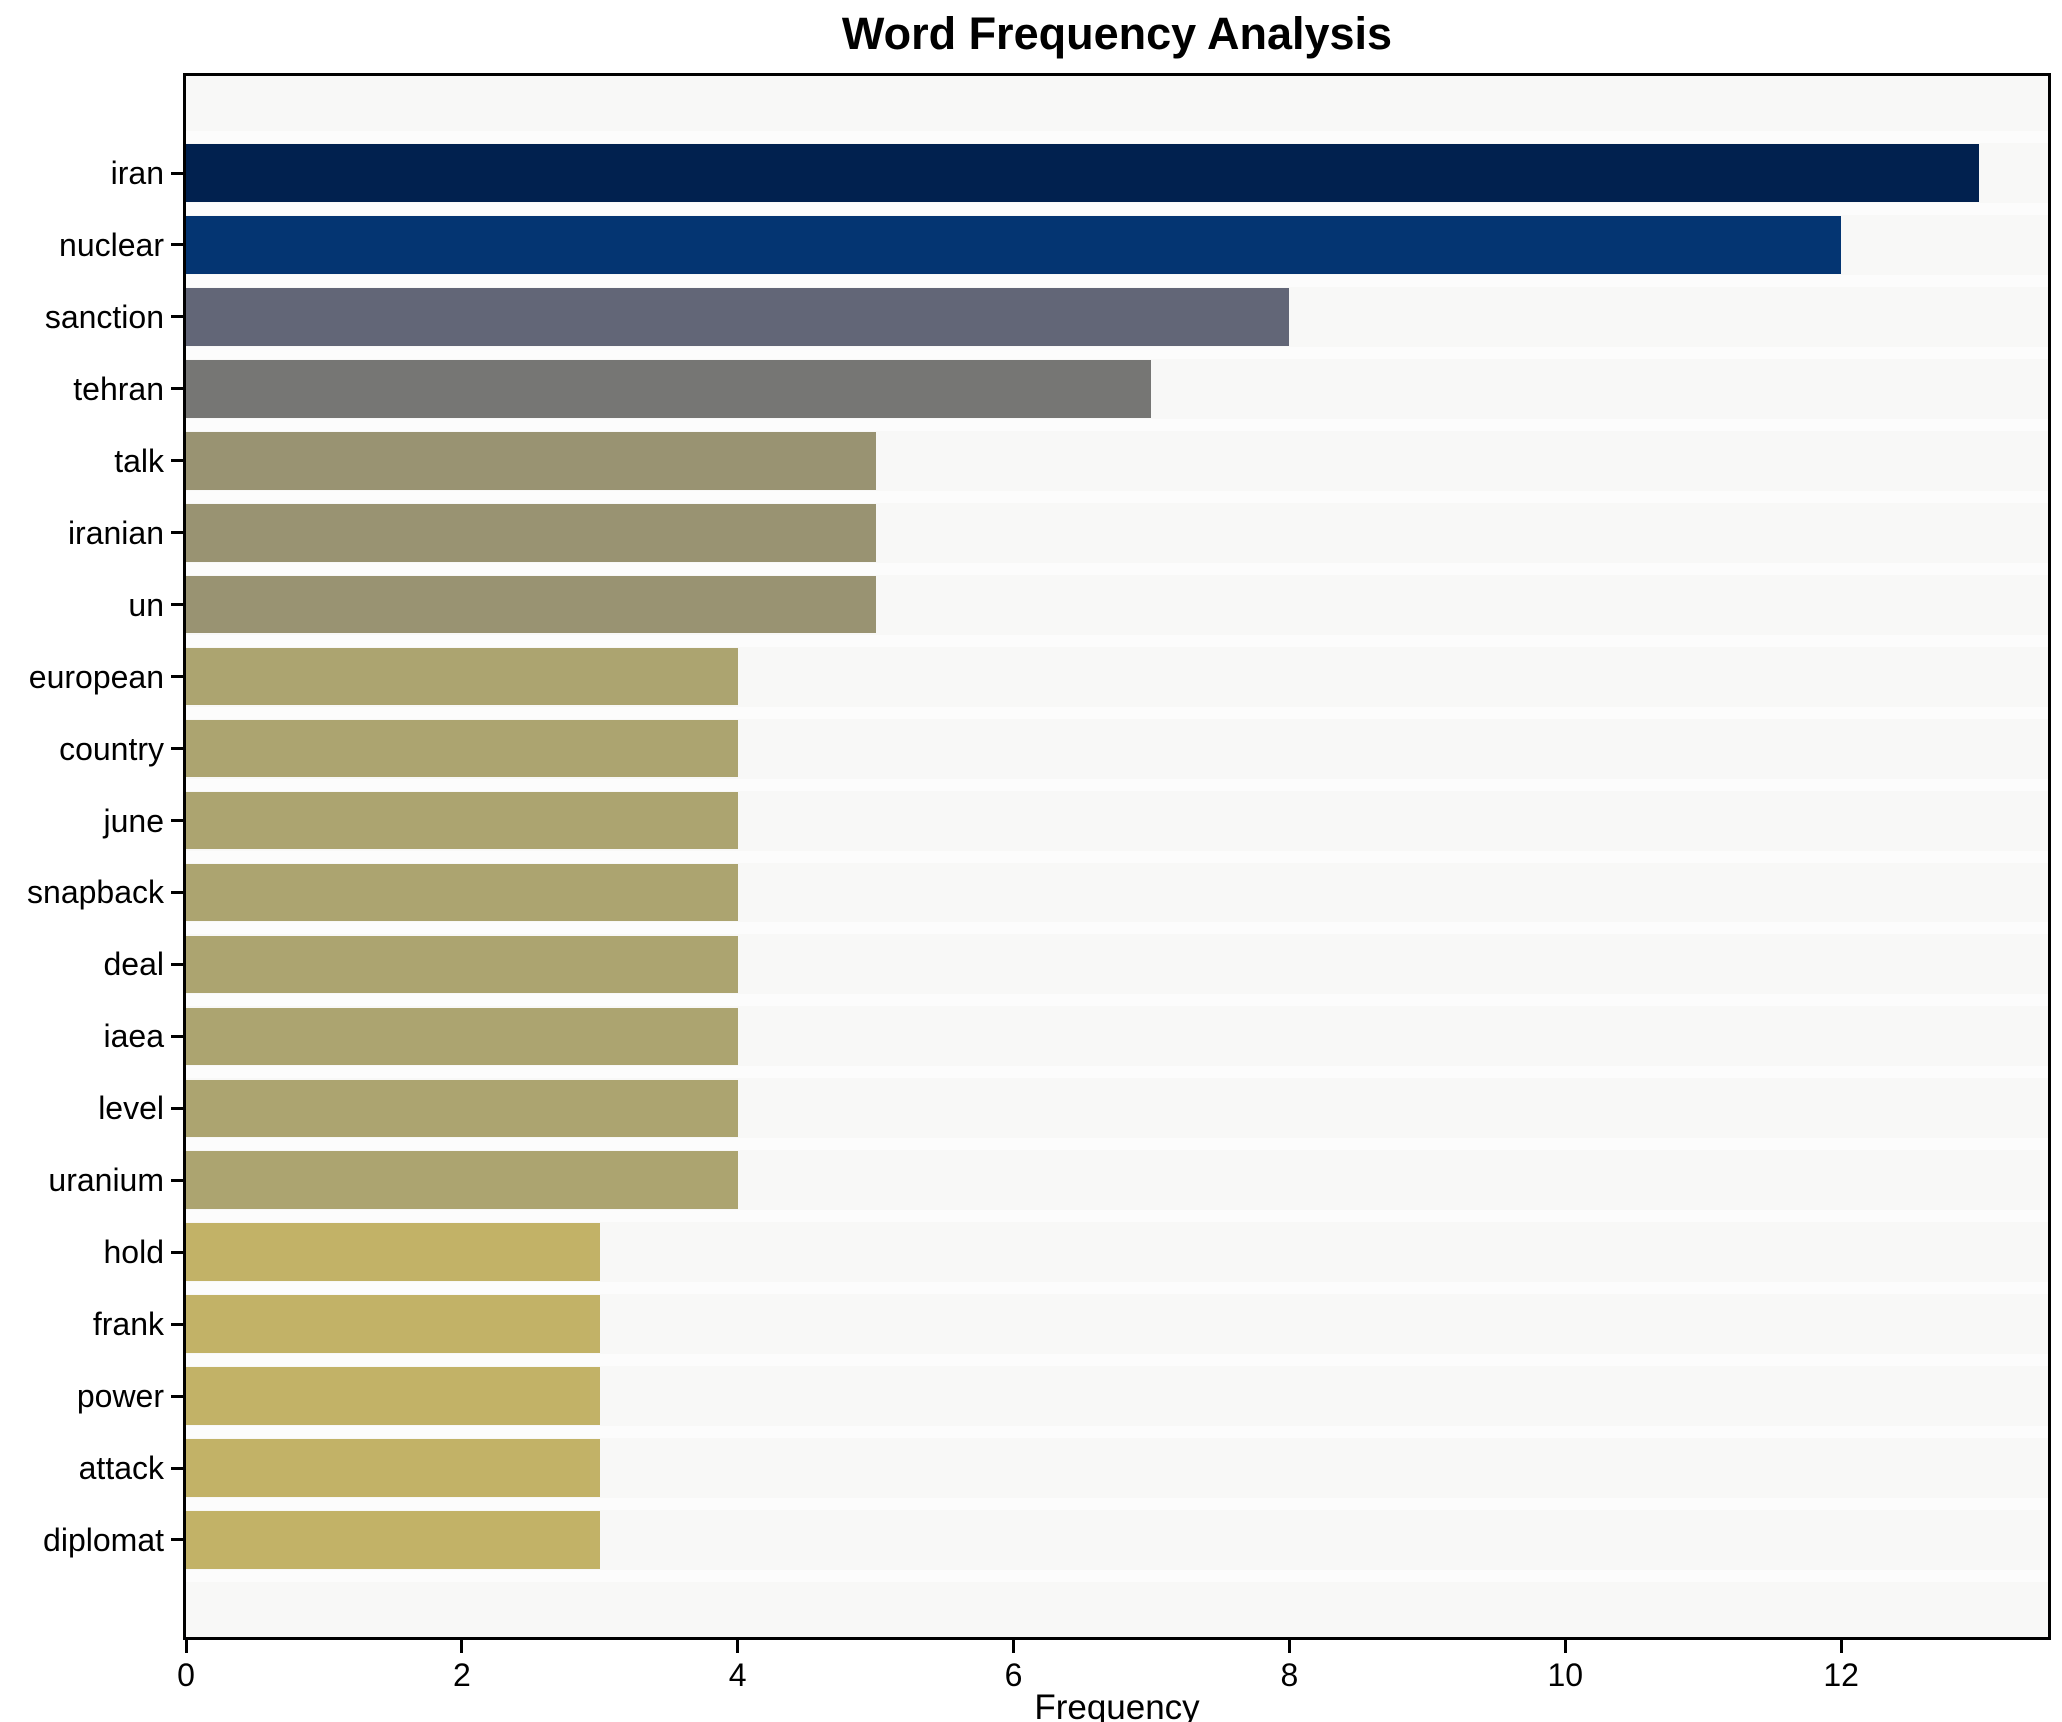 The image size is (2062, 1722). Describe the element at coordinates (104, 316) in the screenshot. I see `y-tick-label-sanction: sanction` at that location.